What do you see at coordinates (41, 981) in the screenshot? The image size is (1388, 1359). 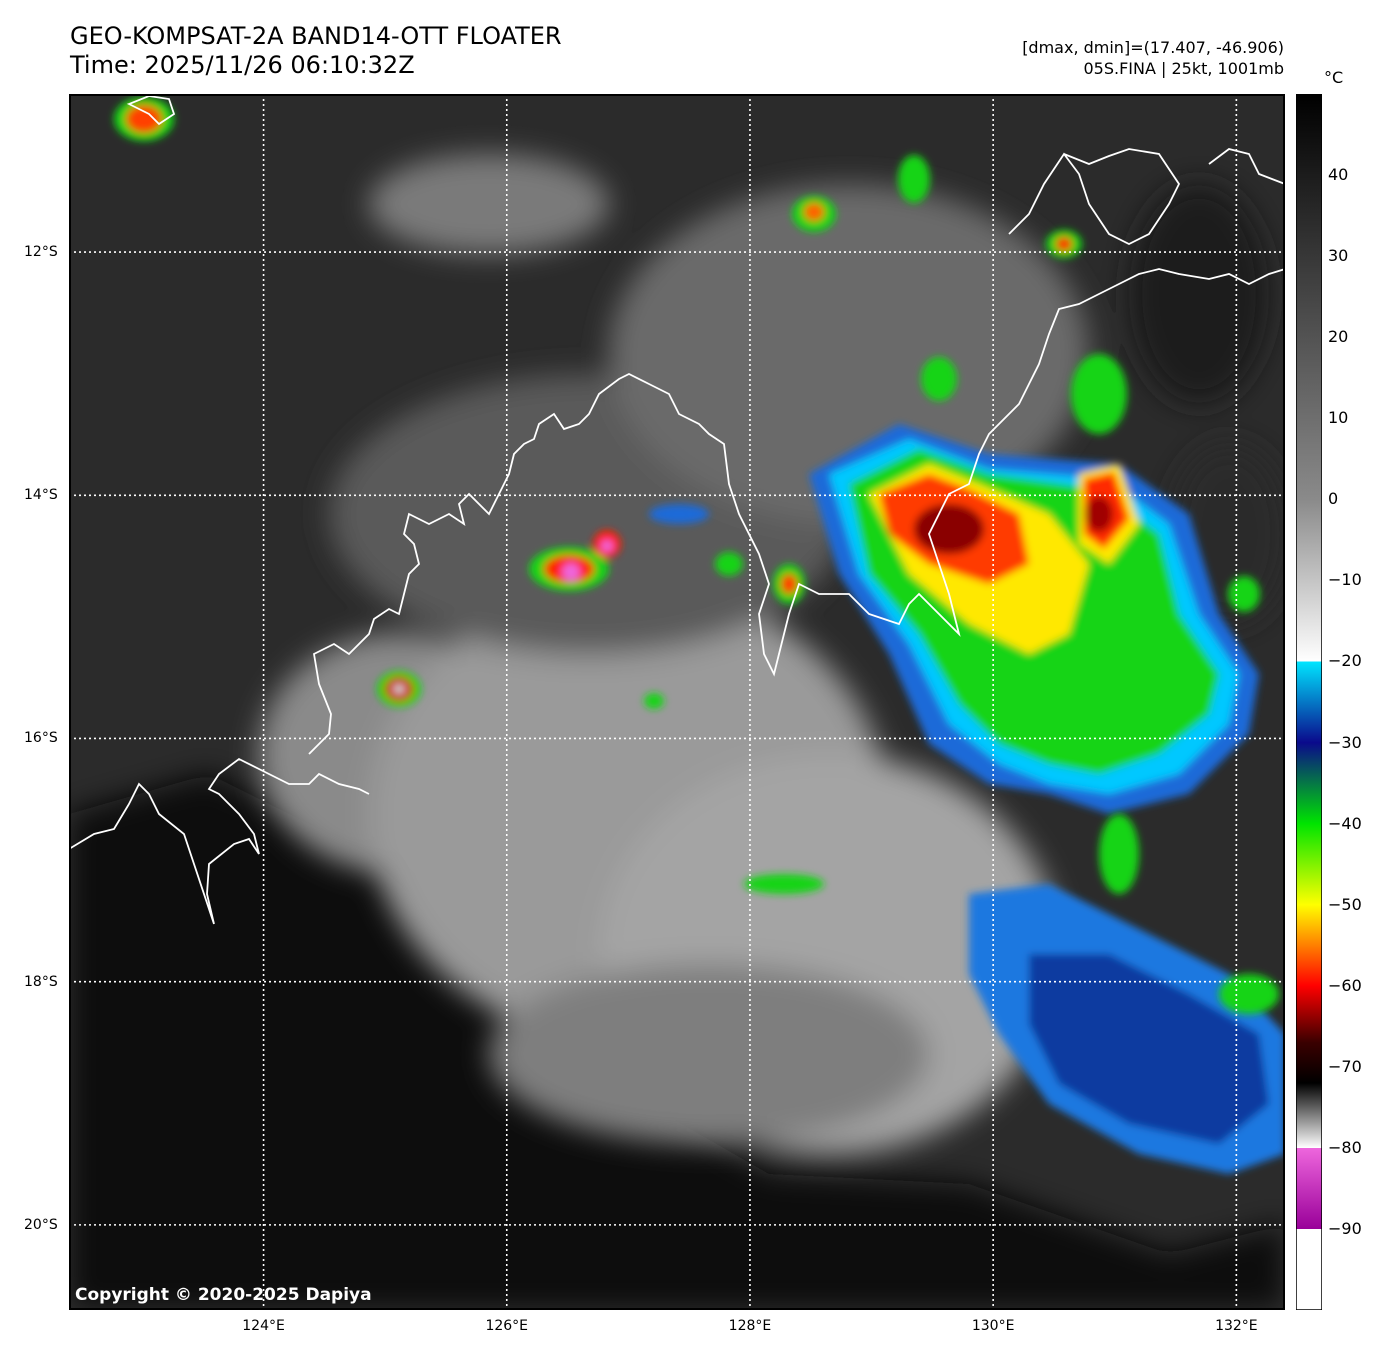 I see `latitude-label: 18°S` at bounding box center [41, 981].